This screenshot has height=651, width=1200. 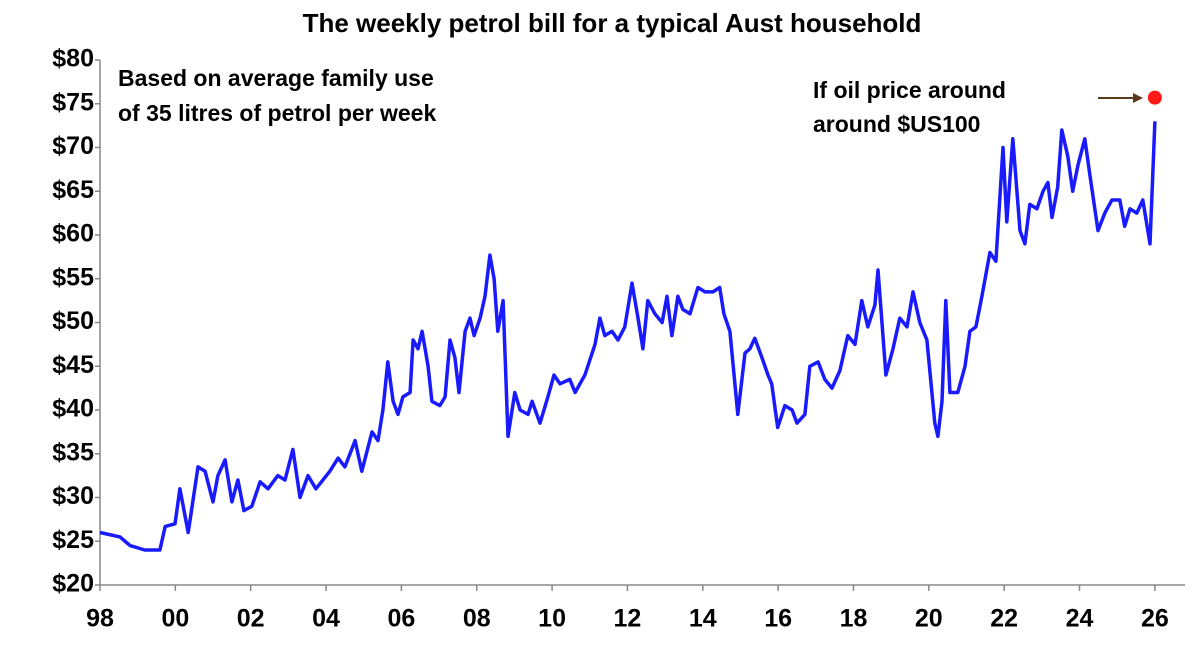 I want to click on y-tick-label: $65, so click(x=73, y=190).